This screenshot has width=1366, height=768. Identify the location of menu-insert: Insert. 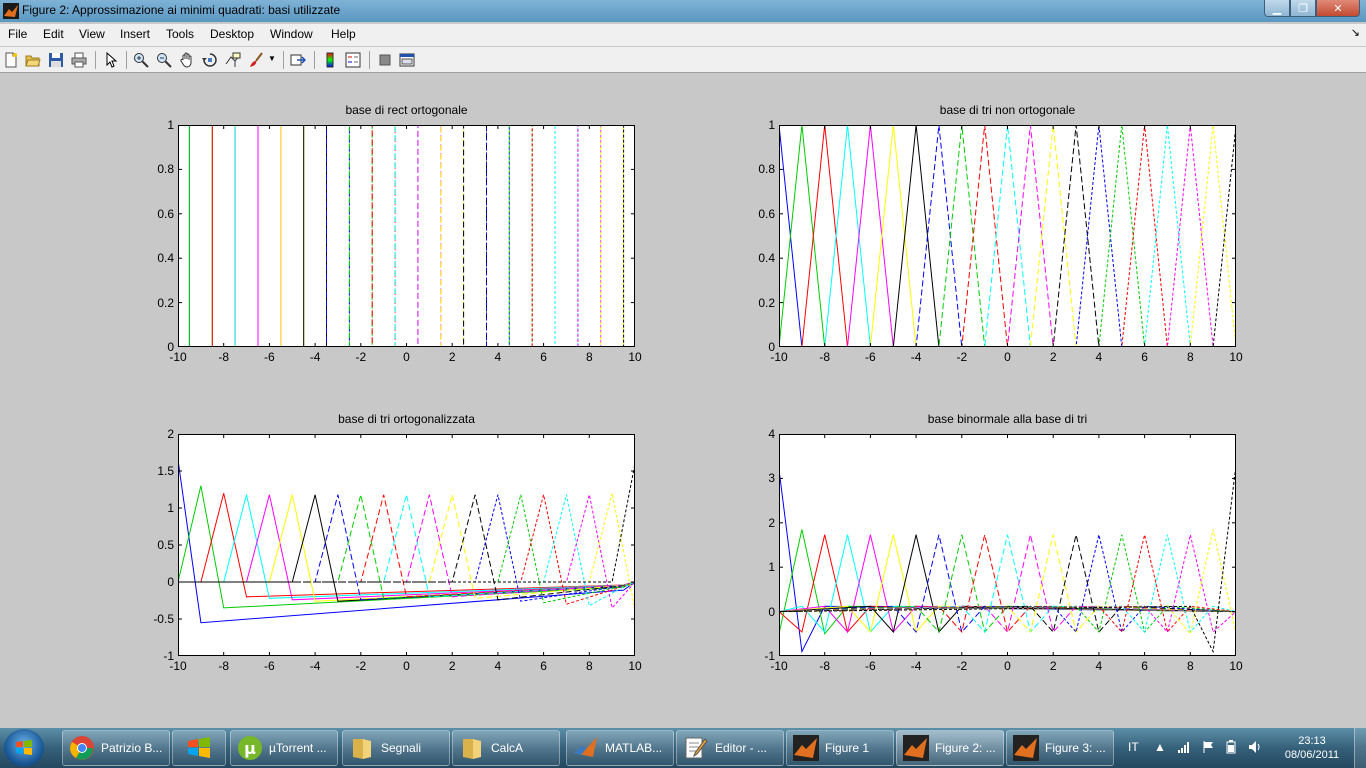
(135, 34).